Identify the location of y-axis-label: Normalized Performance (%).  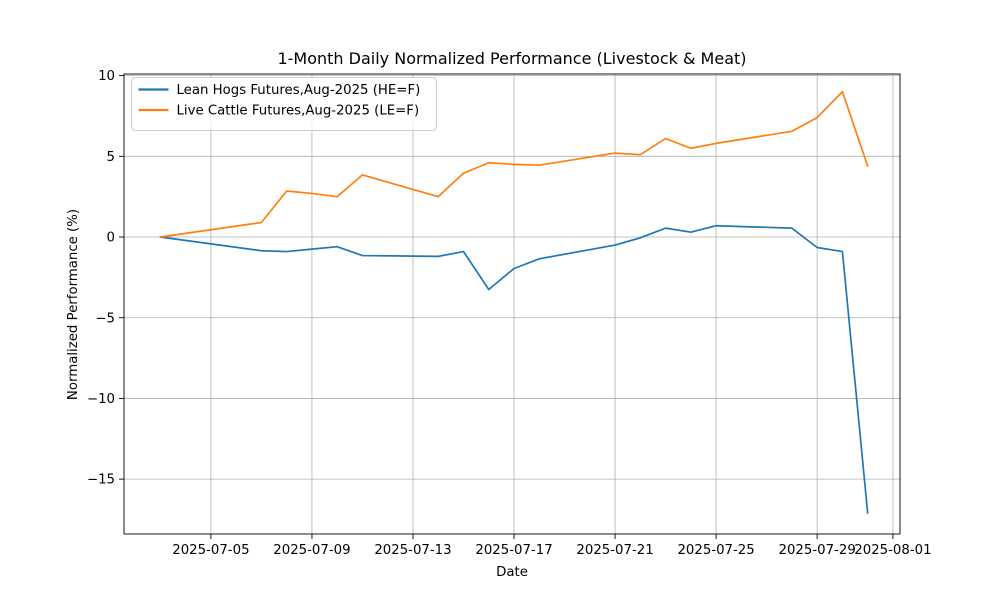
(73, 304).